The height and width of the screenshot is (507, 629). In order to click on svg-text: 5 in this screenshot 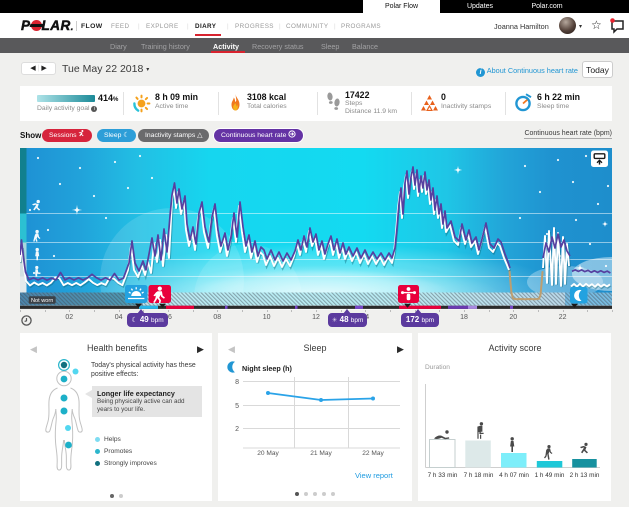, I will do `click(237, 406)`.